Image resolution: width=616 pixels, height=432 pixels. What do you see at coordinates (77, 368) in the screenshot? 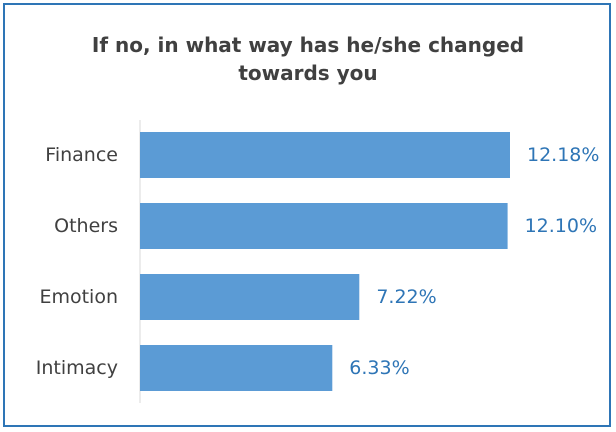
I see `category-label: Intimacy` at bounding box center [77, 368].